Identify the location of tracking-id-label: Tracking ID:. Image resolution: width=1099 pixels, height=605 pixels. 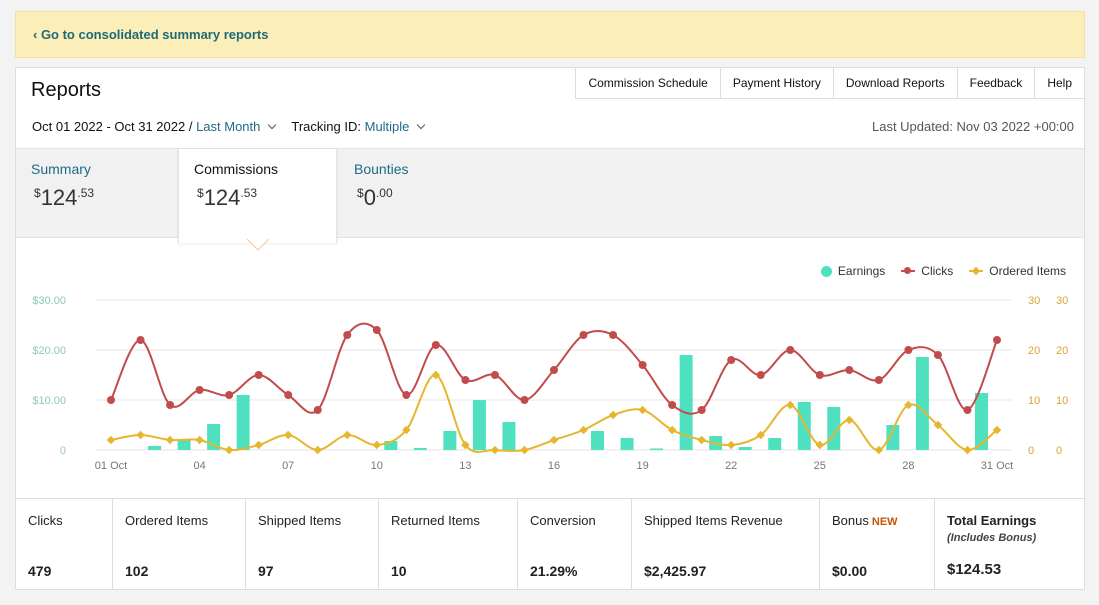
(326, 126).